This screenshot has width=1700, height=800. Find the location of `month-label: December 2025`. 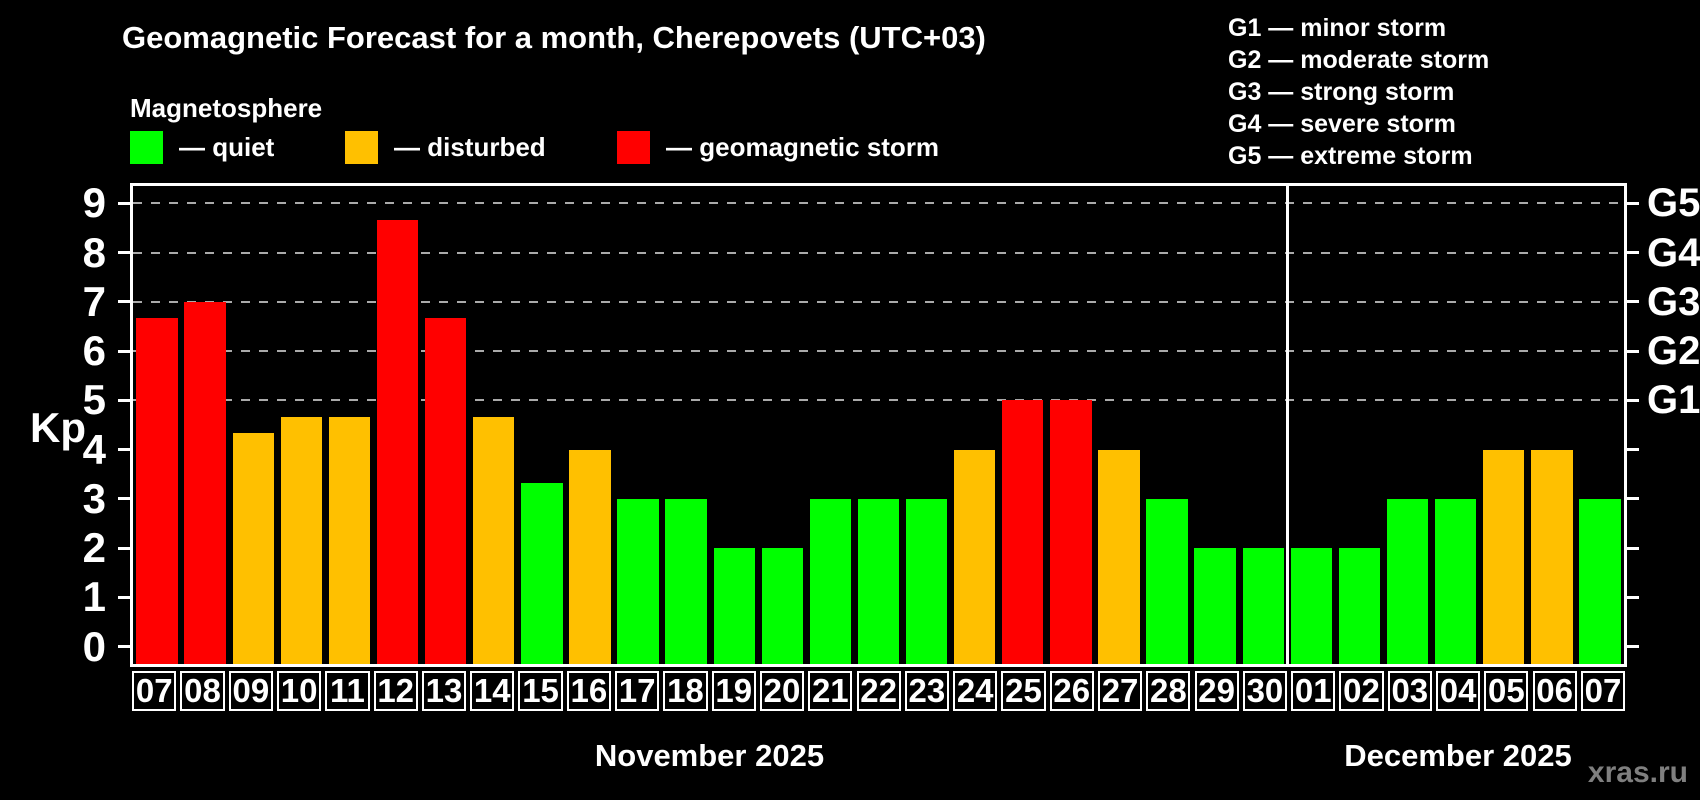

month-label: December 2025 is located at coordinates (1458, 755).